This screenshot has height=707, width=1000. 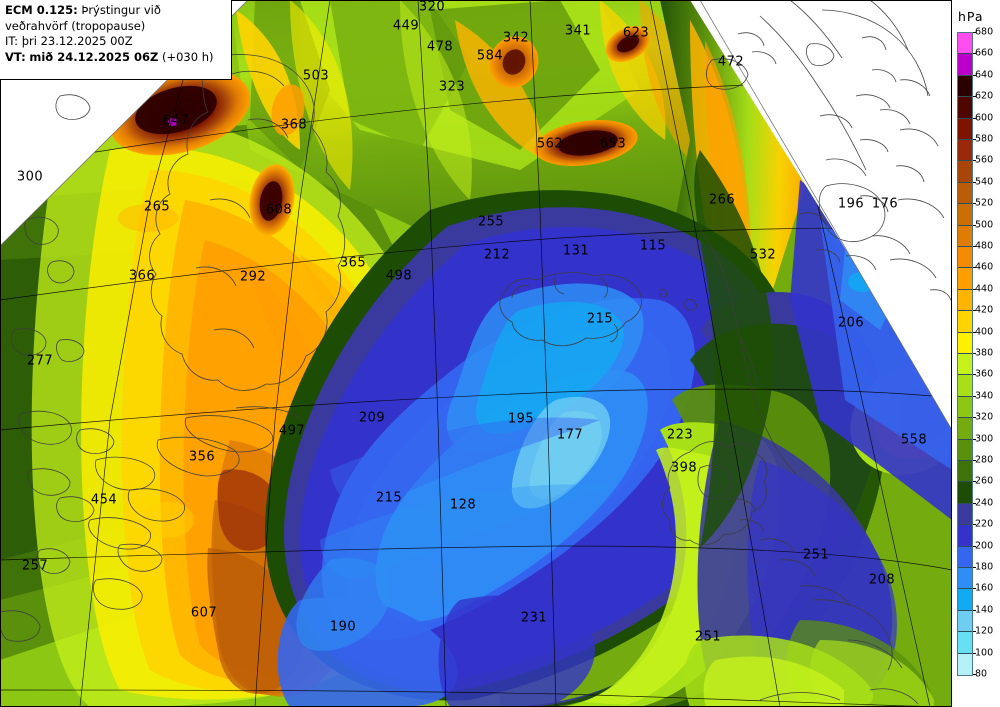 I want to click on legend-tick: 400, so click(x=984, y=331).